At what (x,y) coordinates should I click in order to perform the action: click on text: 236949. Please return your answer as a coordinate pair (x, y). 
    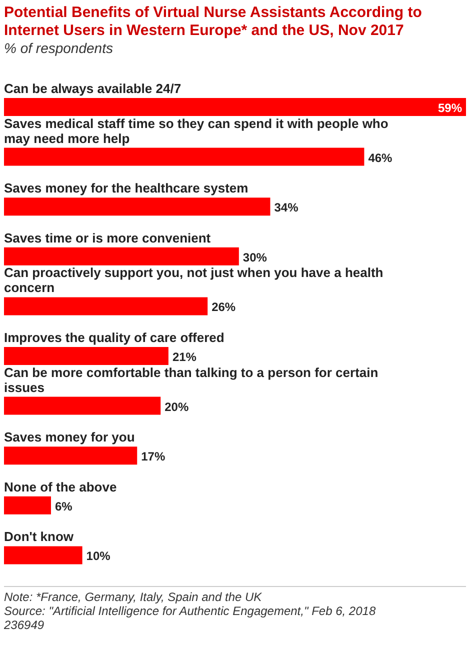
    Looking at the image, I should click on (25, 625).